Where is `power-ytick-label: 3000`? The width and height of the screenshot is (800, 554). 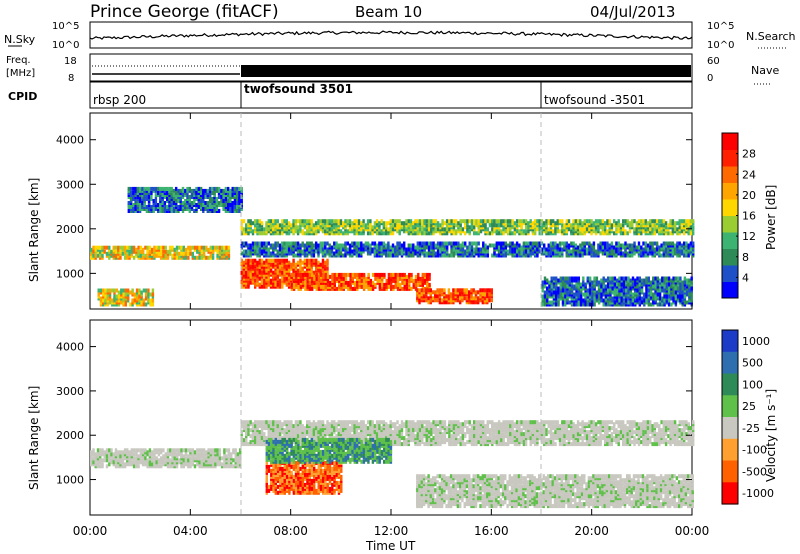 power-ytick-label: 3000 is located at coordinates (70, 184).